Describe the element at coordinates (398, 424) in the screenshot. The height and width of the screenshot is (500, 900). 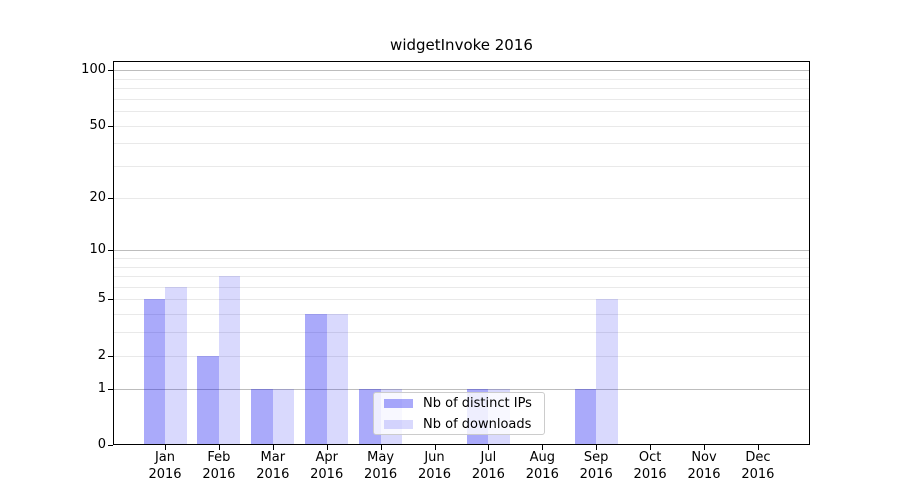
I see `legend-swatch-downloads` at that location.